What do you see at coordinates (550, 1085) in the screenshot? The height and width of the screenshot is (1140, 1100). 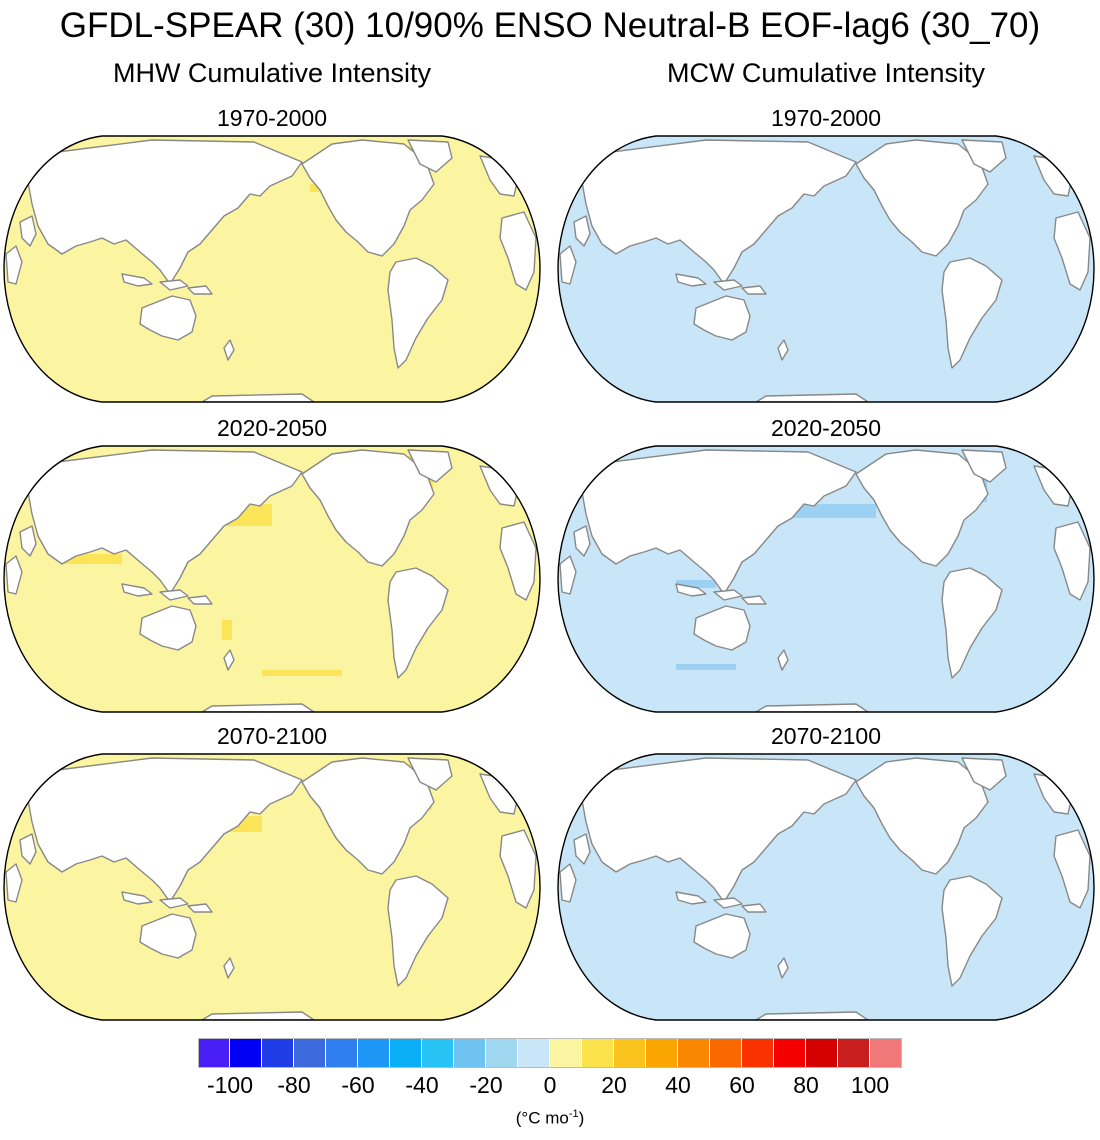 I see `colorbar-tick-label: 0` at bounding box center [550, 1085].